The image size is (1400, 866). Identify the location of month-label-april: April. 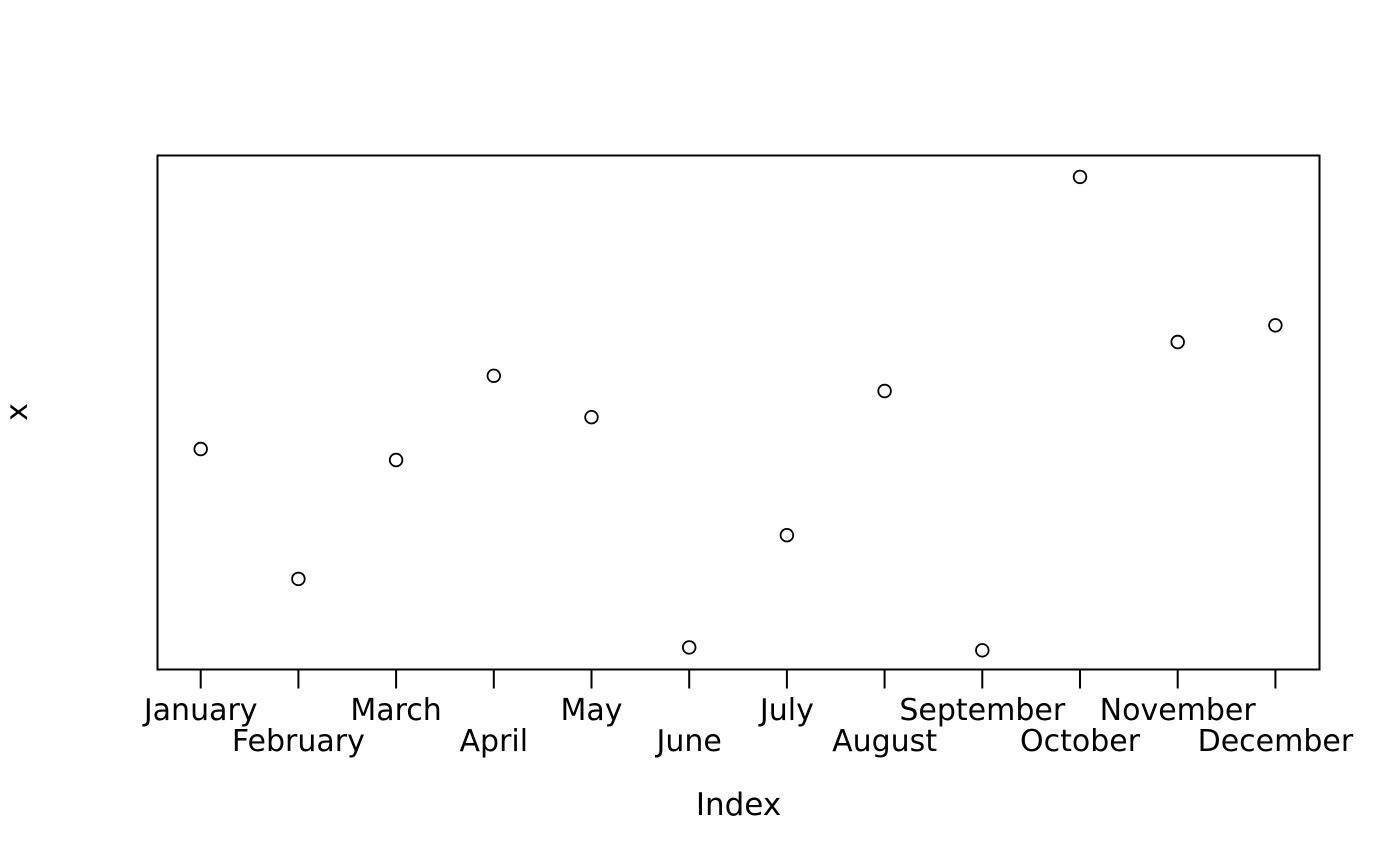
(494, 741).